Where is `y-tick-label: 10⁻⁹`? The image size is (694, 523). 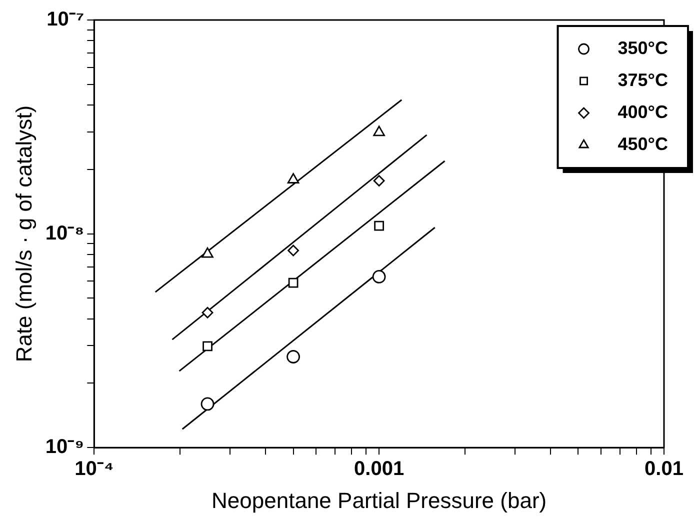
y-tick-label: 10⁻⁹ is located at coordinates (64, 447).